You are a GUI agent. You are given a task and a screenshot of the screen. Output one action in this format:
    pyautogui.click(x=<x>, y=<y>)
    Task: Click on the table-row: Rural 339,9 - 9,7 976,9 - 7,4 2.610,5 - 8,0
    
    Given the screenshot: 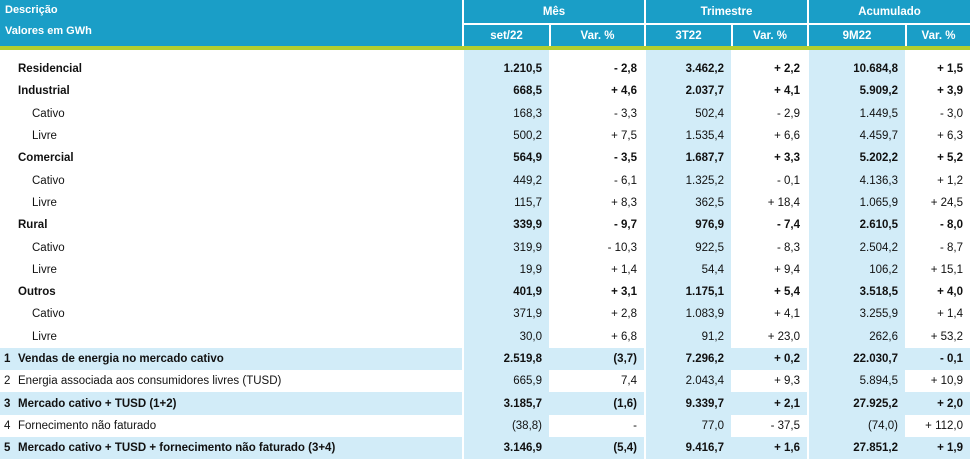 What is the action you would take?
    pyautogui.click(x=485, y=225)
    